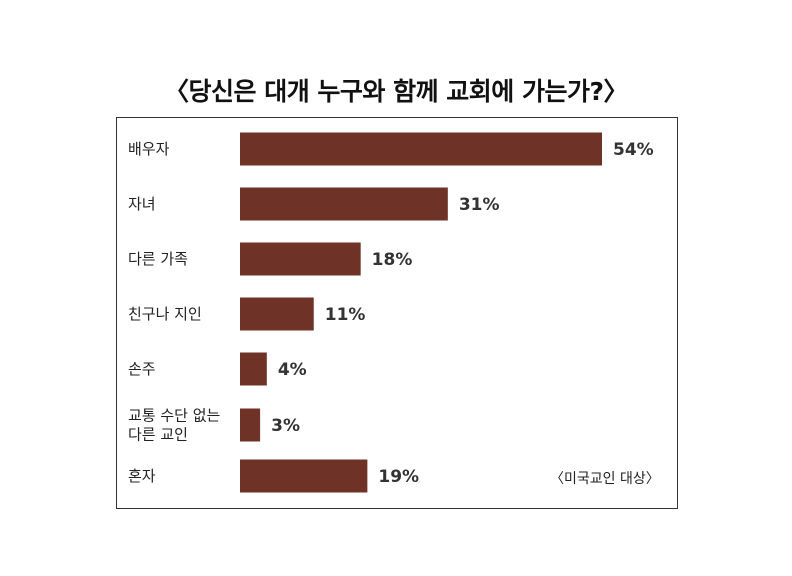 The width and height of the screenshot is (792, 576). What do you see at coordinates (165, 314) in the screenshot?
I see `category-label-3: 친구나 지인` at bounding box center [165, 314].